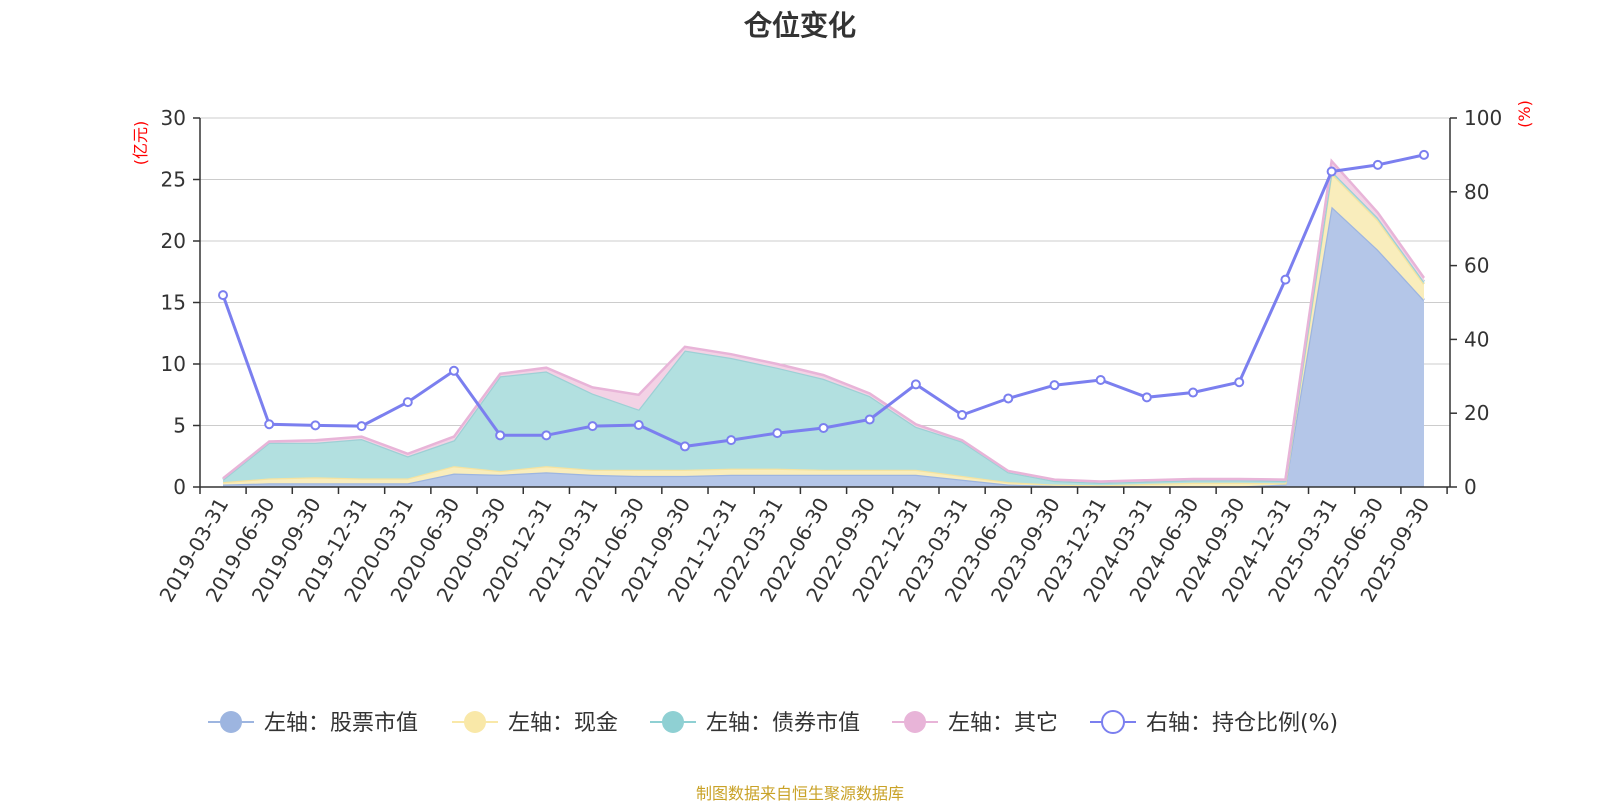  Describe the element at coordinates (173, 180) in the screenshot. I see `left-axis-tick-label: 25` at that location.